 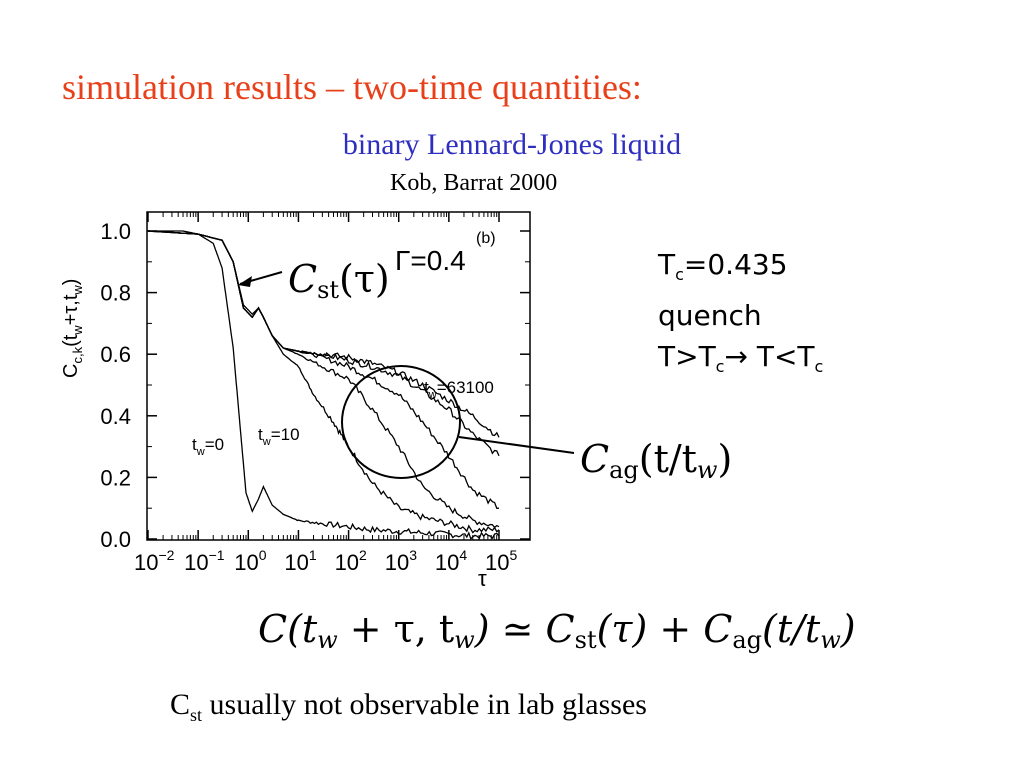 I want to click on x-tick-label: 10⁻¹, so click(x=204, y=561).